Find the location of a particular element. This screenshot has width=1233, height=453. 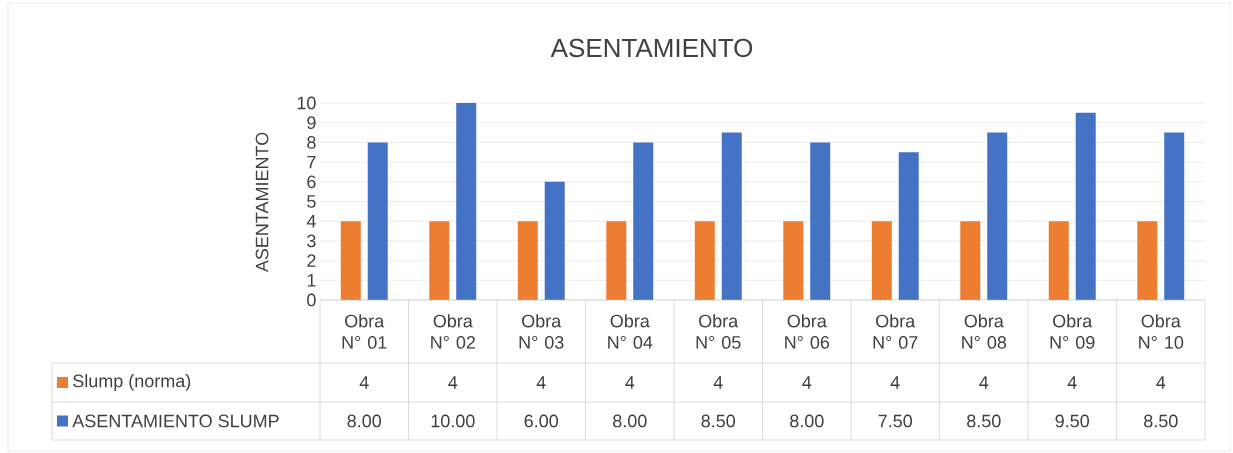

x-tick-label: Obra N° 07 is located at coordinates (895, 331).